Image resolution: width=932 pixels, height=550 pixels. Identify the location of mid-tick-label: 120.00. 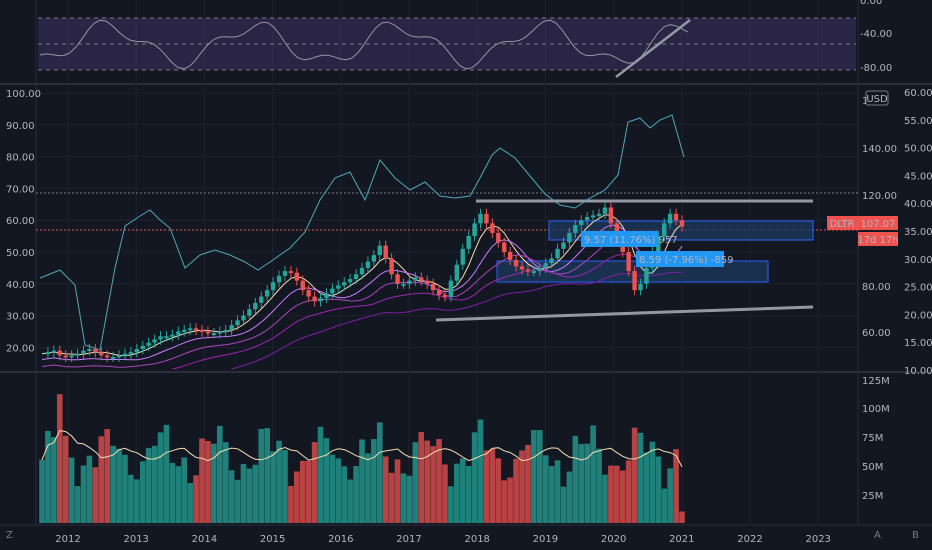
(879, 196).